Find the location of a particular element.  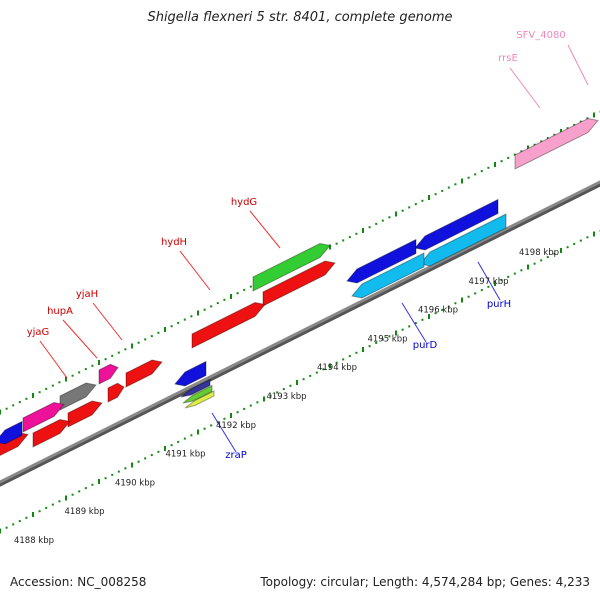

scale-label: 4196 kbp is located at coordinates (438, 311).